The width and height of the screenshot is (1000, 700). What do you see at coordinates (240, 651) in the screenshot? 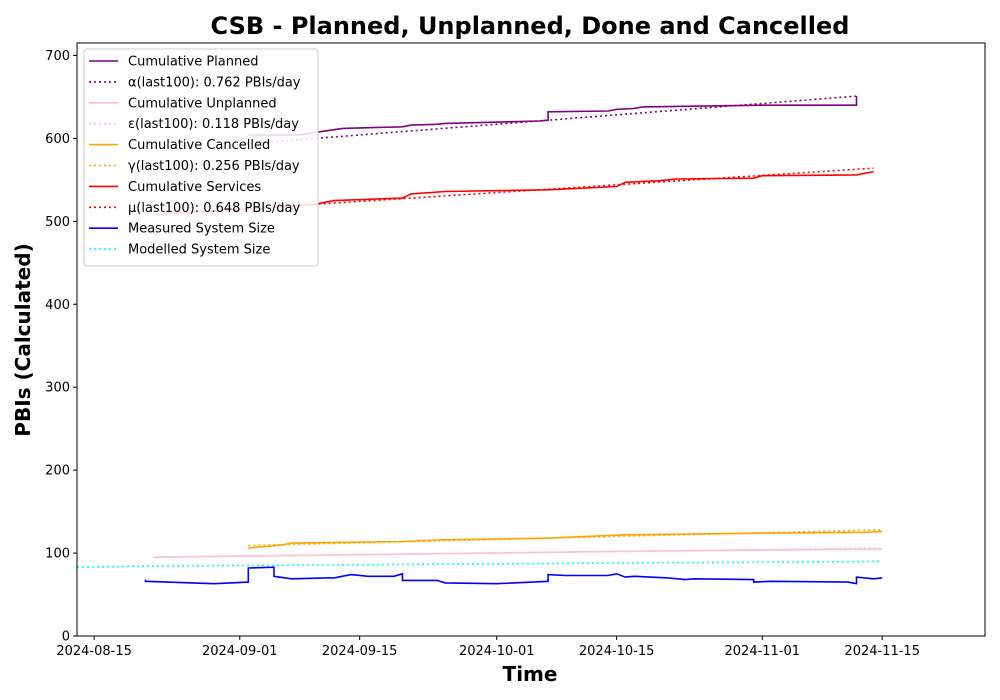
I see `x-tick-label: 2024-09-01` at bounding box center [240, 651].